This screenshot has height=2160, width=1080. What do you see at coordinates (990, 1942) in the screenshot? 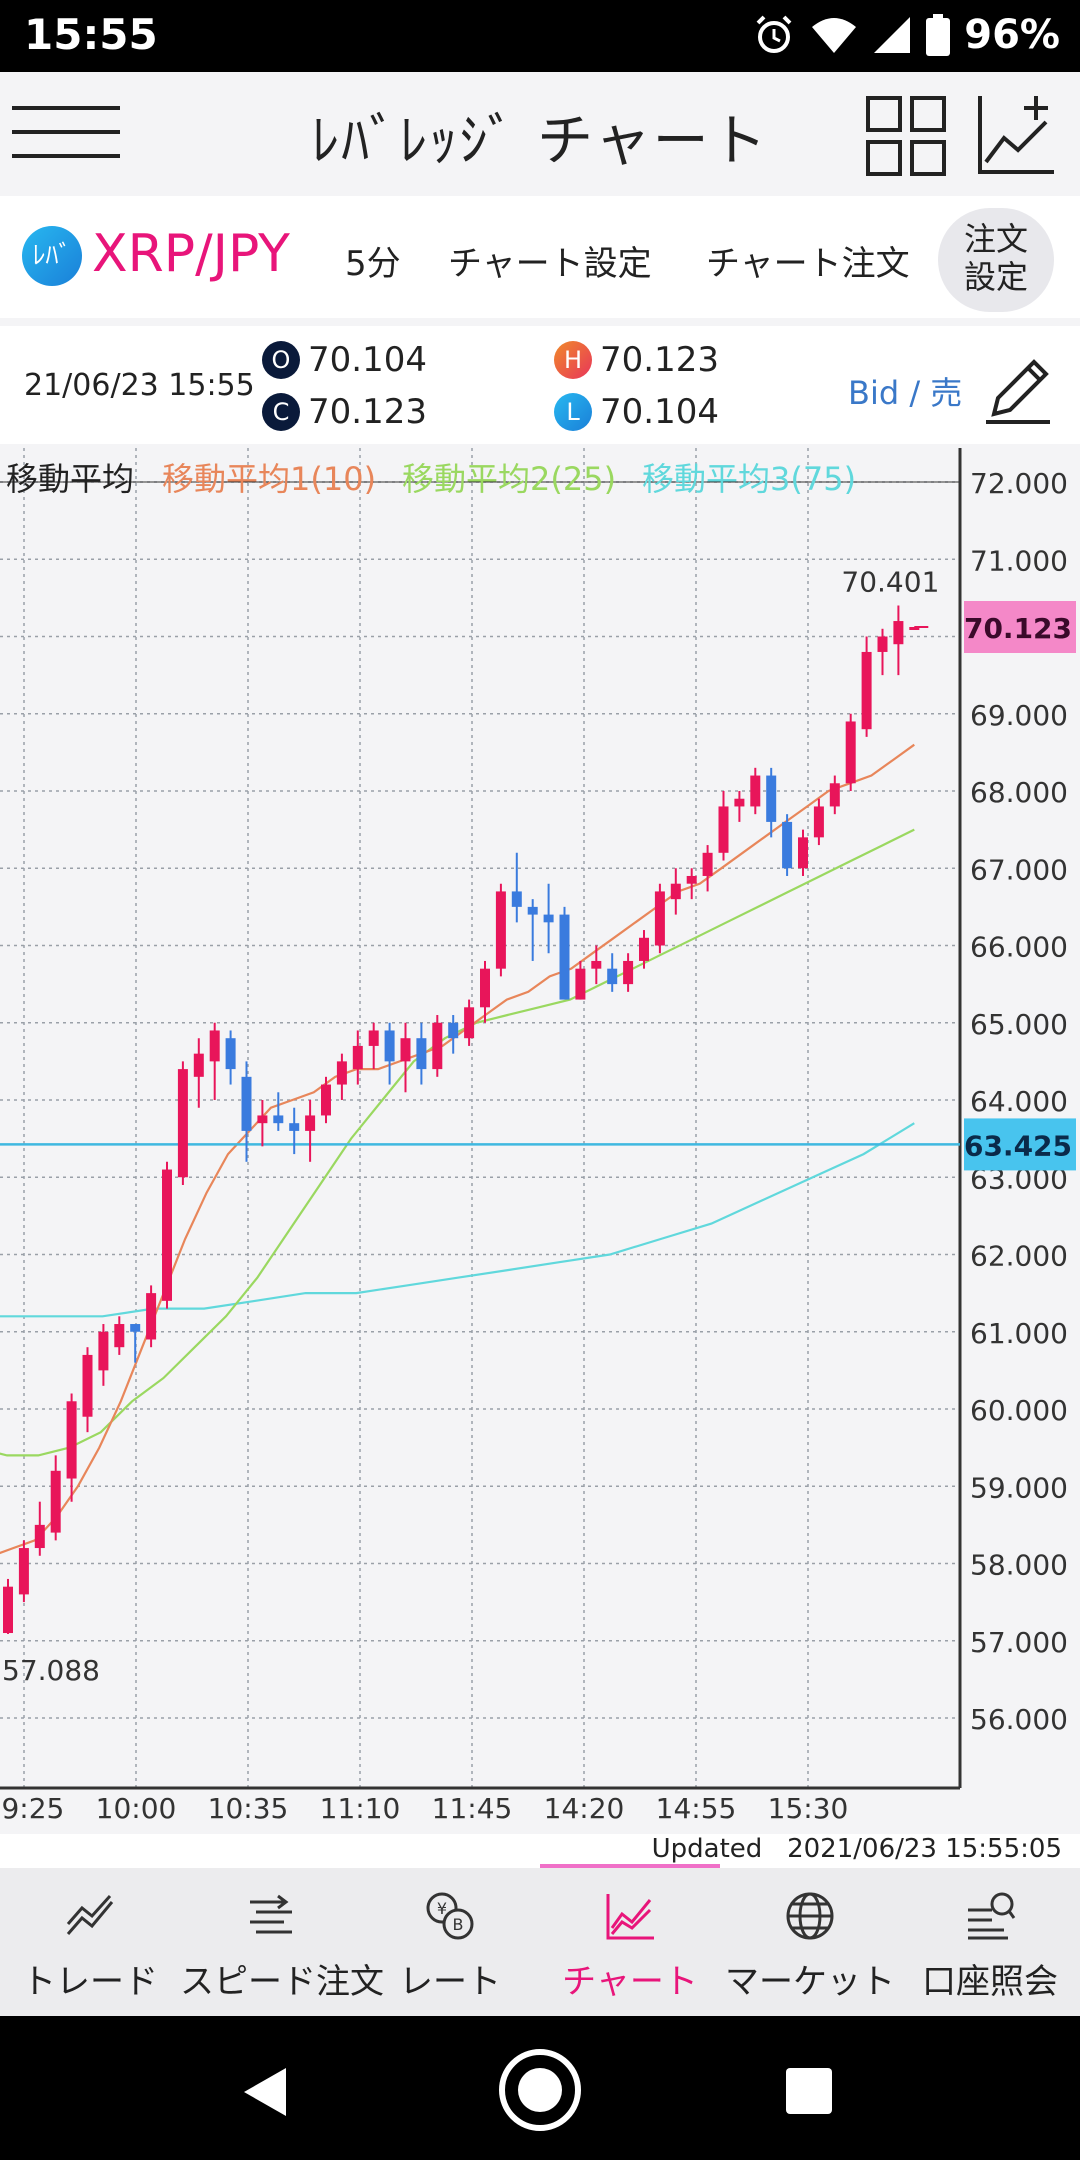
I see `nav-account: 口座照会` at bounding box center [990, 1942].